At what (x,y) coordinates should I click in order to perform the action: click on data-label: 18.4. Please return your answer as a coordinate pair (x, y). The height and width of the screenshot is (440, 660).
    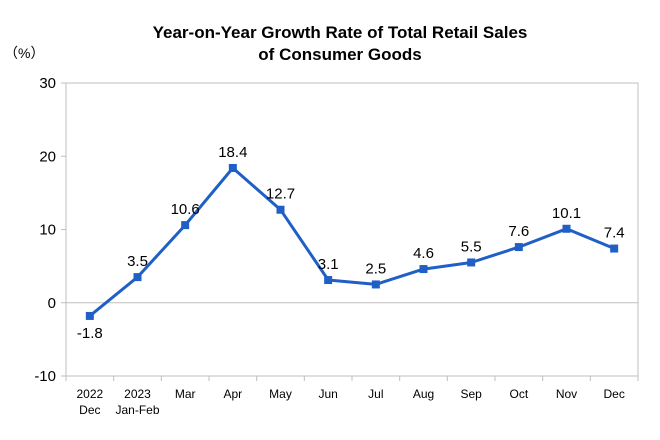
    Looking at the image, I should click on (232, 152).